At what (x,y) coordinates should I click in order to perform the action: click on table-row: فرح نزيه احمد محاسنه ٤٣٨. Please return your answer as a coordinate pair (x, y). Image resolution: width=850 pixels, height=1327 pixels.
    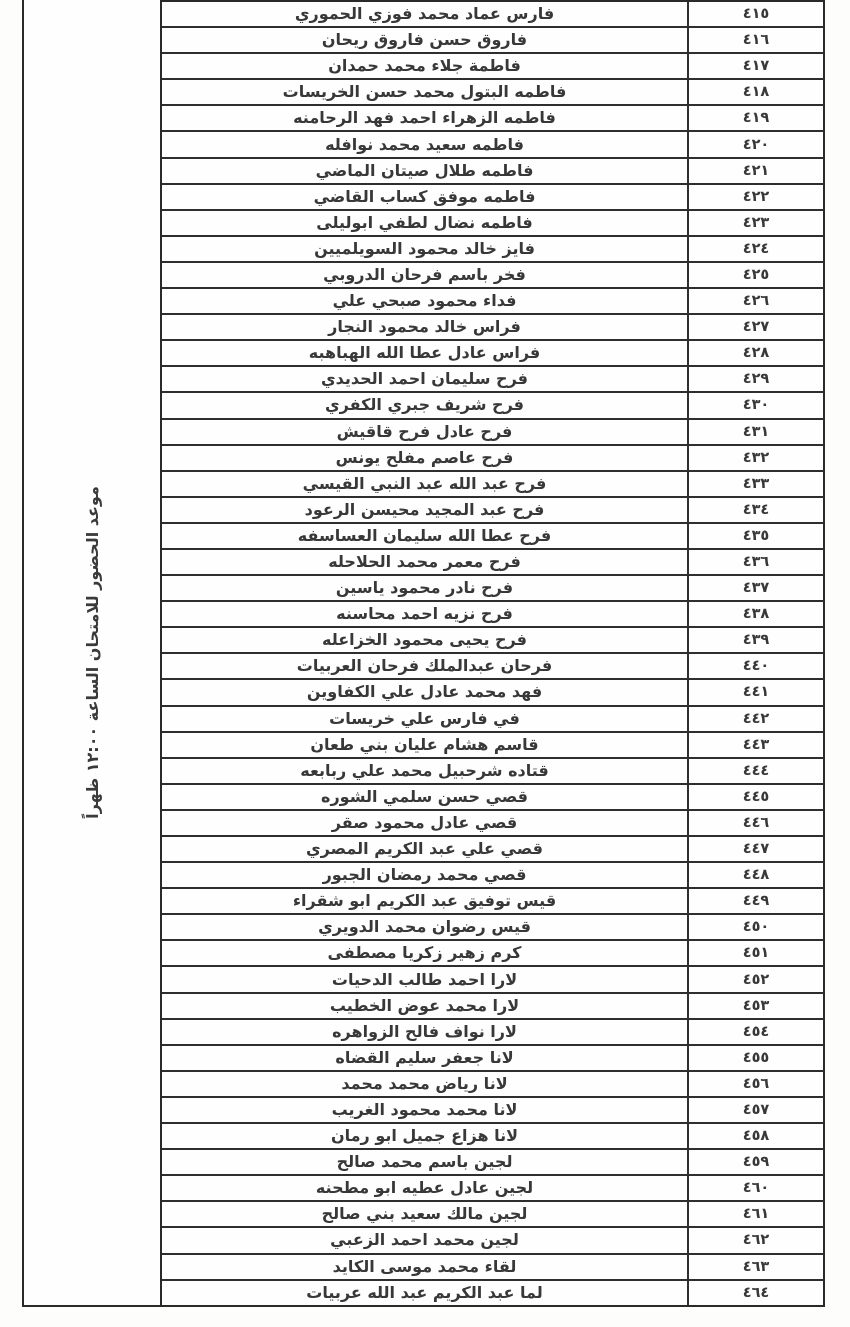
    Looking at the image, I should click on (493, 615).